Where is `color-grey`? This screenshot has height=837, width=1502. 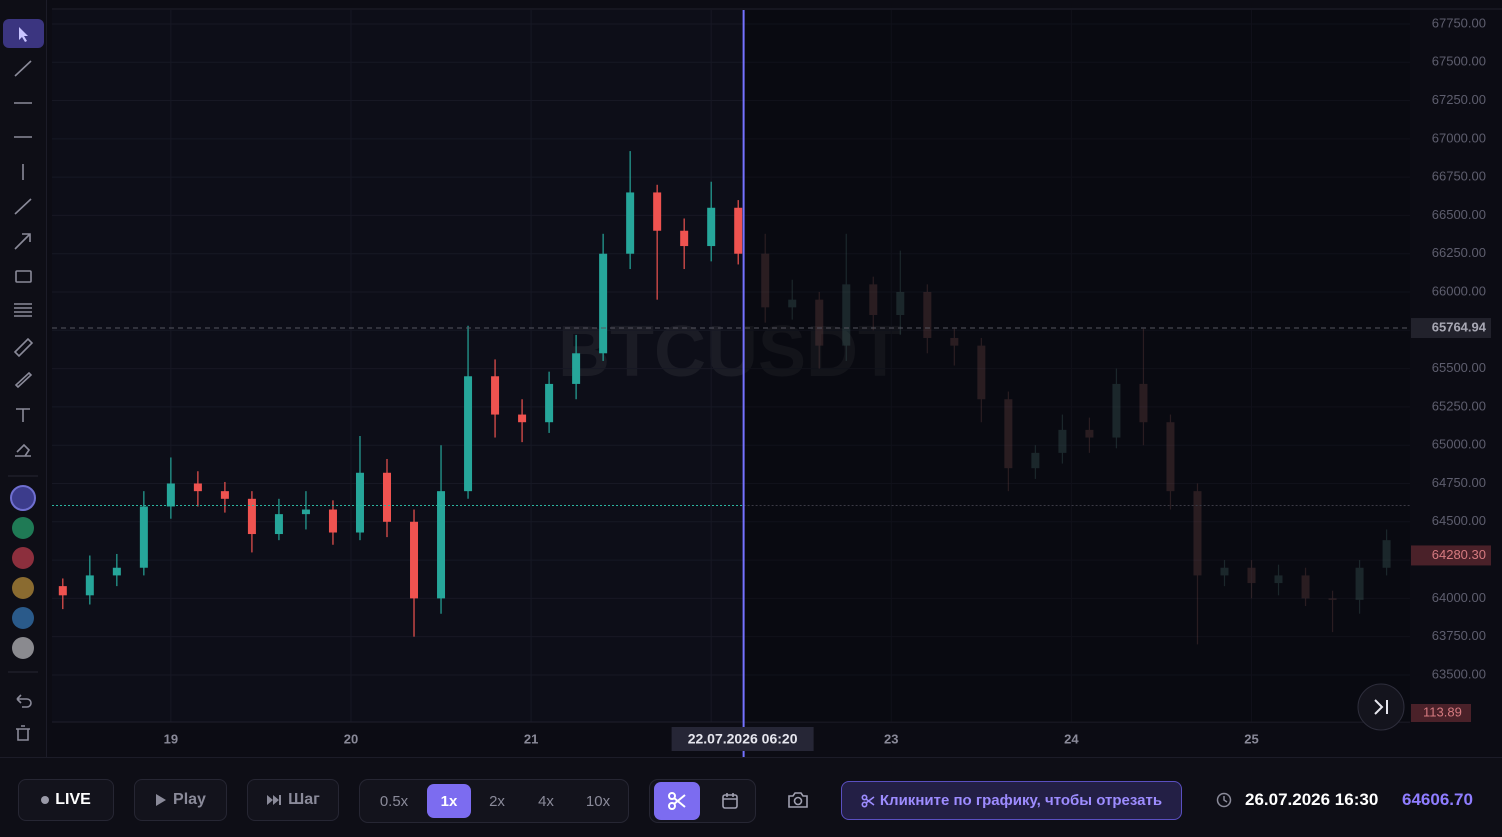 color-grey is located at coordinates (23, 648).